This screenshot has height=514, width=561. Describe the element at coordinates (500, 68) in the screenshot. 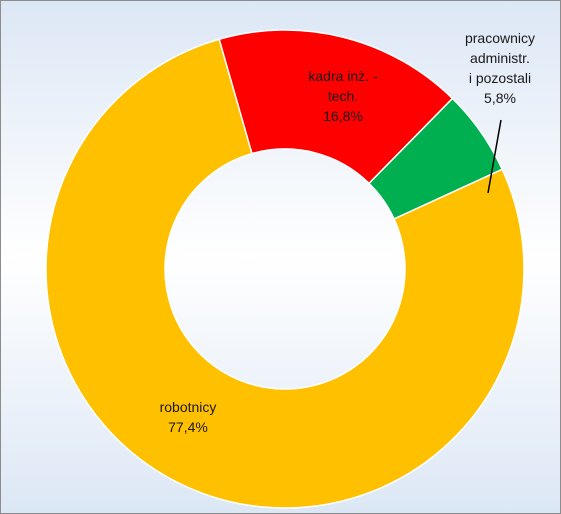

I see `label-pracownicy: pracownicy administr. i pozostali 5,8%` at that location.